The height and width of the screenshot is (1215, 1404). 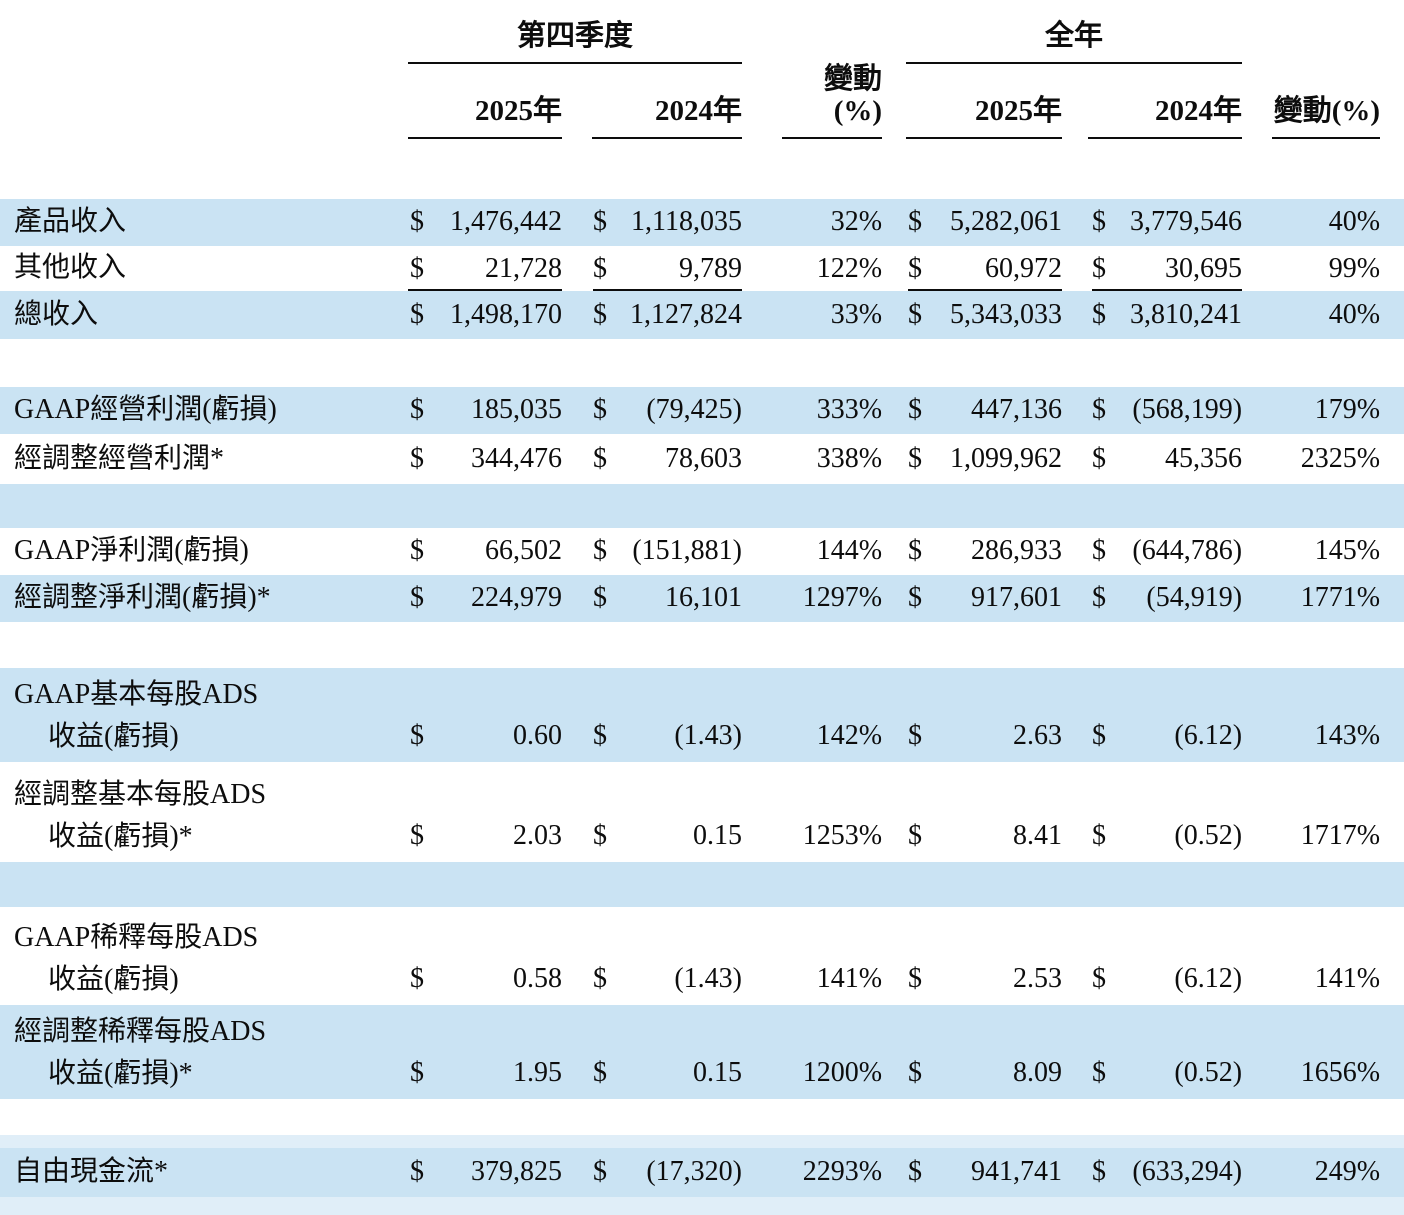 What do you see at coordinates (1006, 458) in the screenshot?
I see `fy-2025-value: 1,099,962` at bounding box center [1006, 458].